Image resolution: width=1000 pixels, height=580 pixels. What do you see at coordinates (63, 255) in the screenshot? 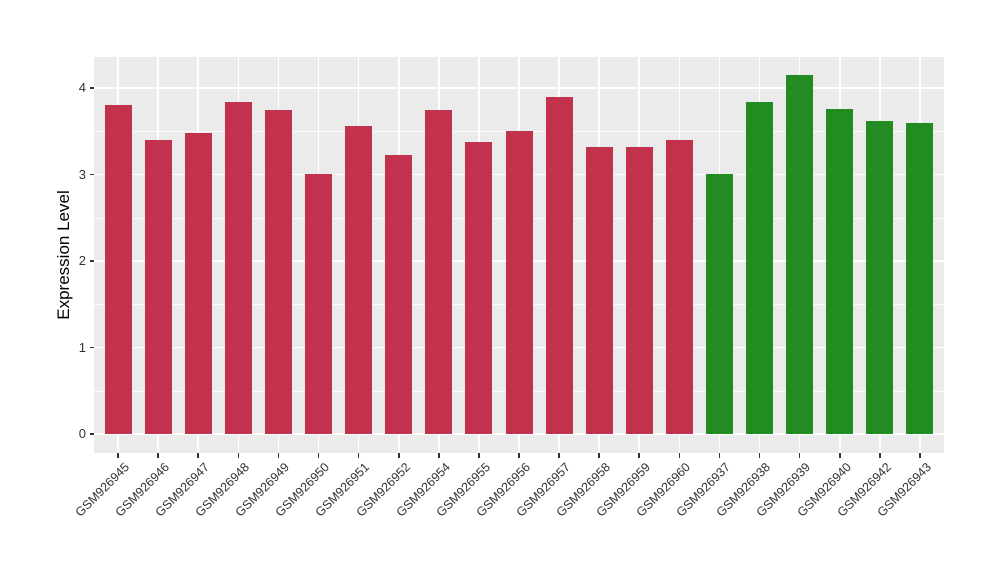
I see `y-axis-title: Expression Level` at bounding box center [63, 255].